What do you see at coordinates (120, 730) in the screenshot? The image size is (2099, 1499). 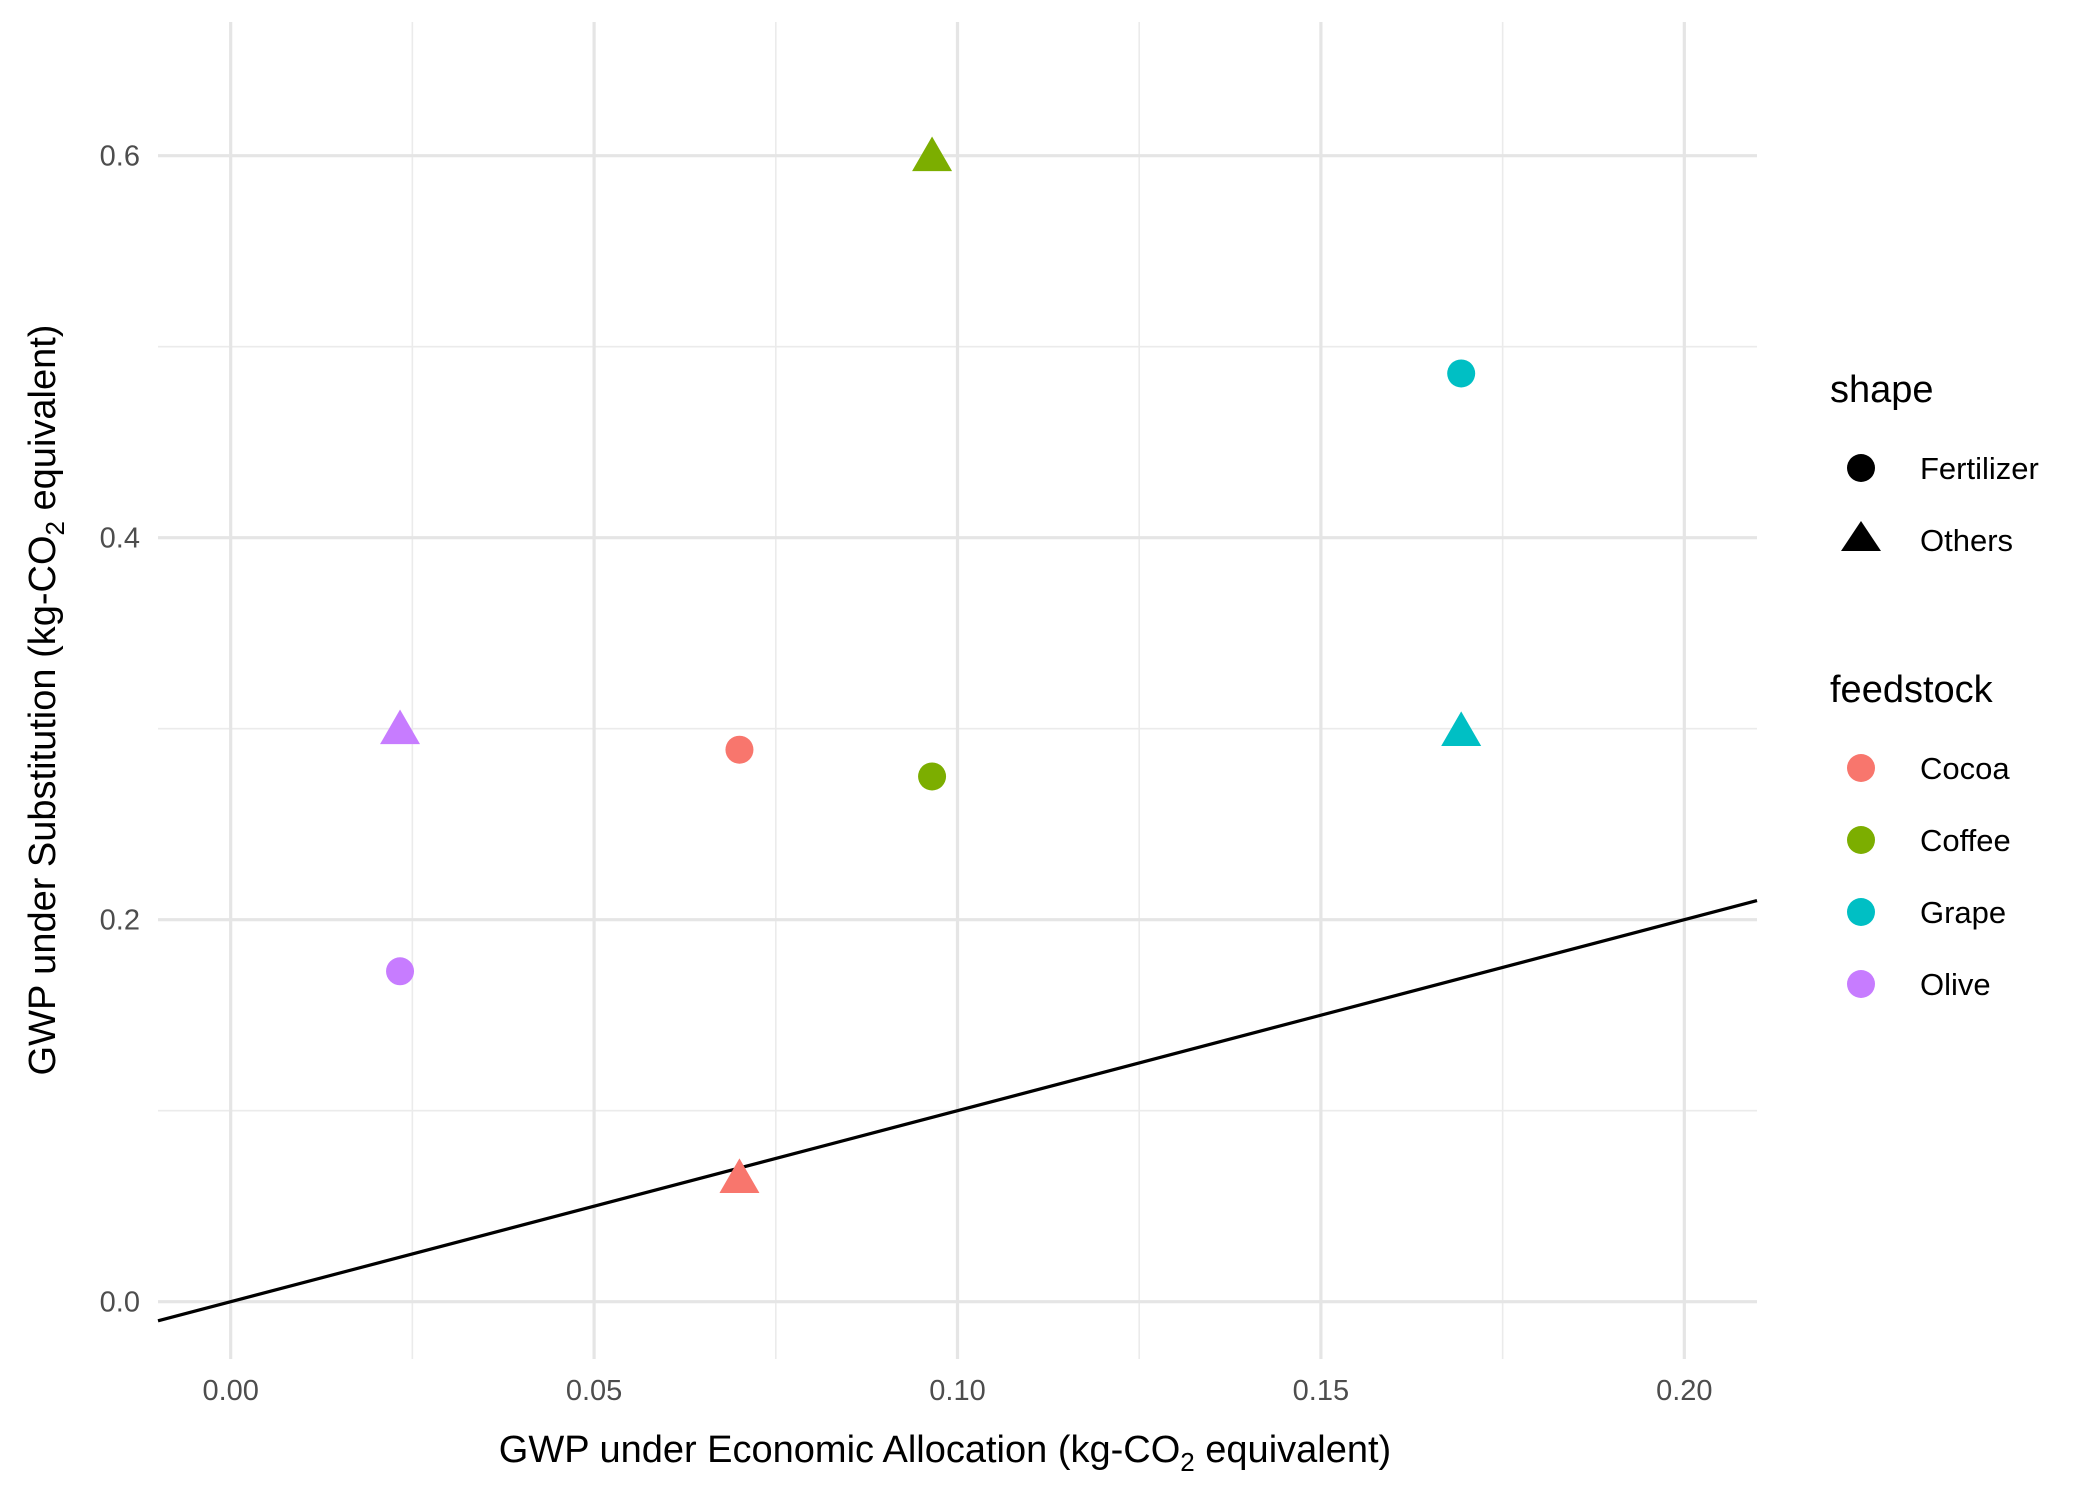 I see `y-axis-tick-labels: 0.0 0.2 0.4 0.6` at bounding box center [120, 730].